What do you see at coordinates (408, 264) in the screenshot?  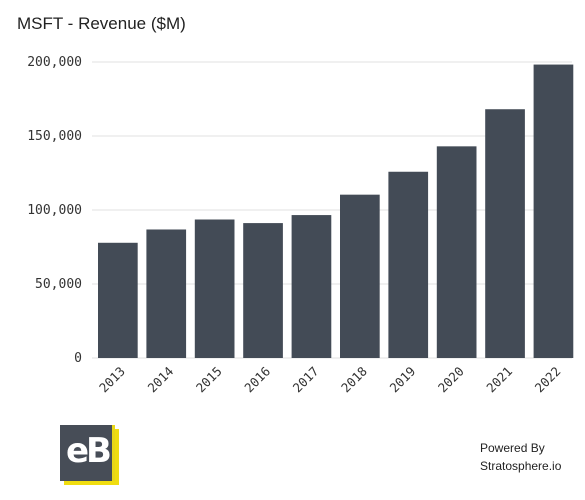 I see `bar-2019` at bounding box center [408, 264].